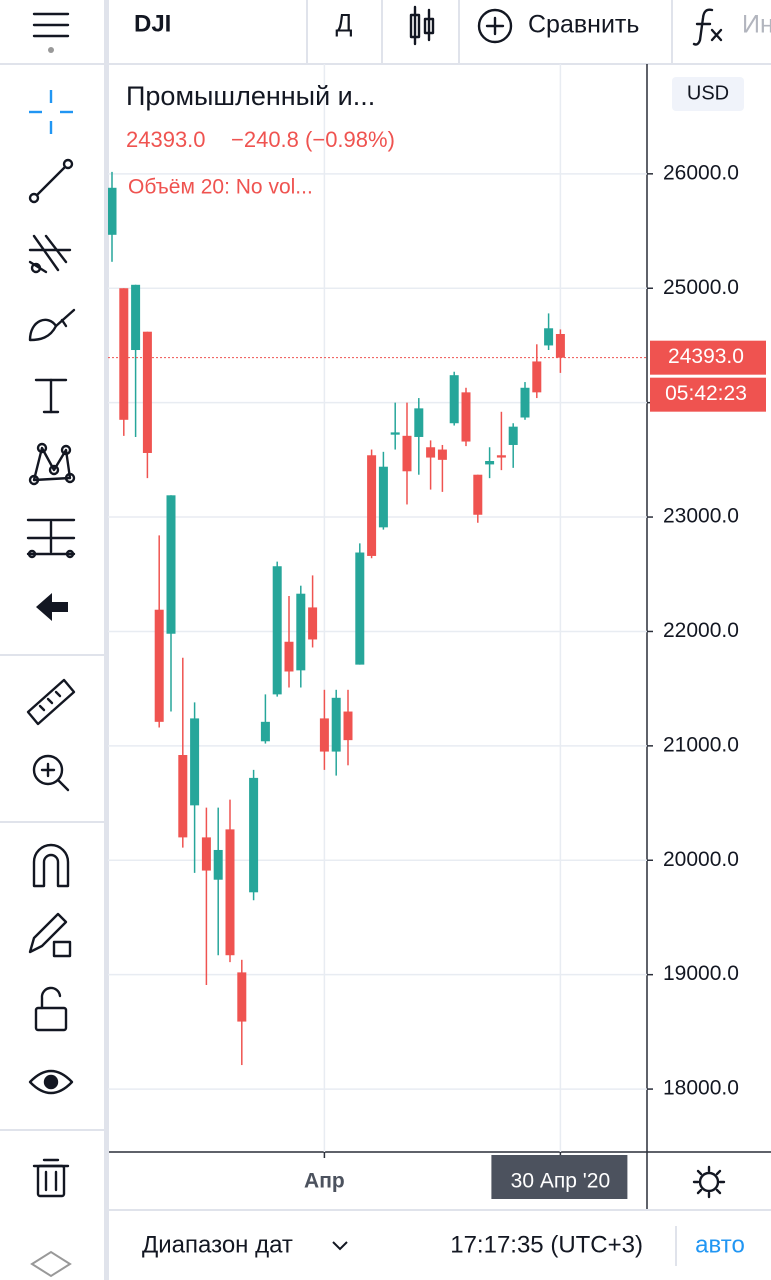 The image size is (771, 1280). Describe the element at coordinates (324, 1181) in the screenshot. I see `x-tick-label: Апр` at that location.